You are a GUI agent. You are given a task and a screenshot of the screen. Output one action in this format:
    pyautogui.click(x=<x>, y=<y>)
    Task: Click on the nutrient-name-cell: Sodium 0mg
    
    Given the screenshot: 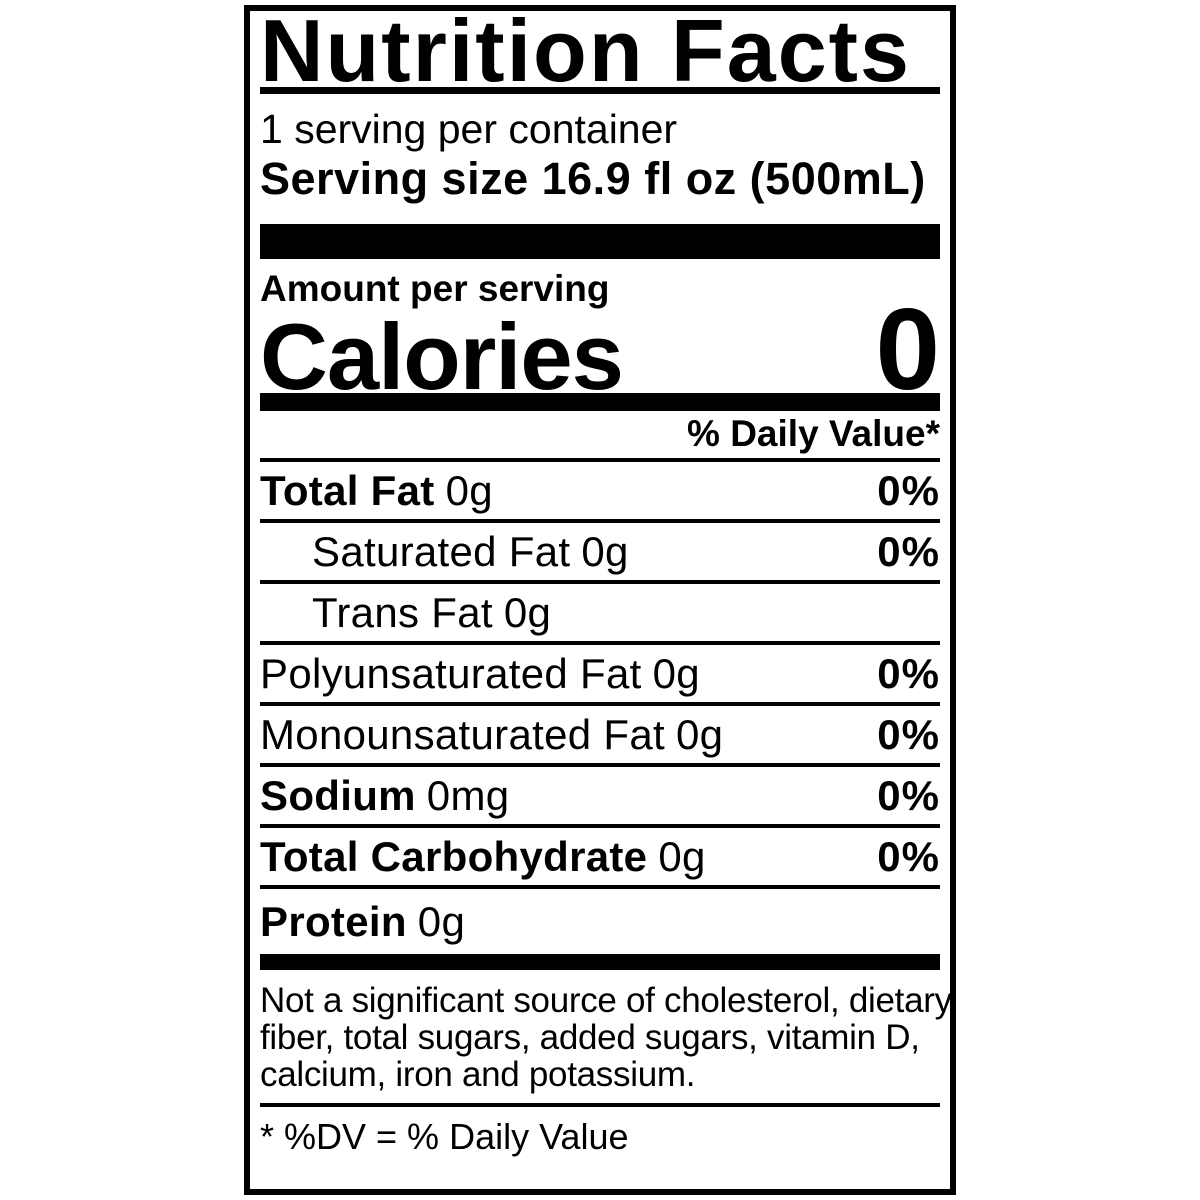 What is the action you would take?
    pyautogui.click(x=385, y=795)
    